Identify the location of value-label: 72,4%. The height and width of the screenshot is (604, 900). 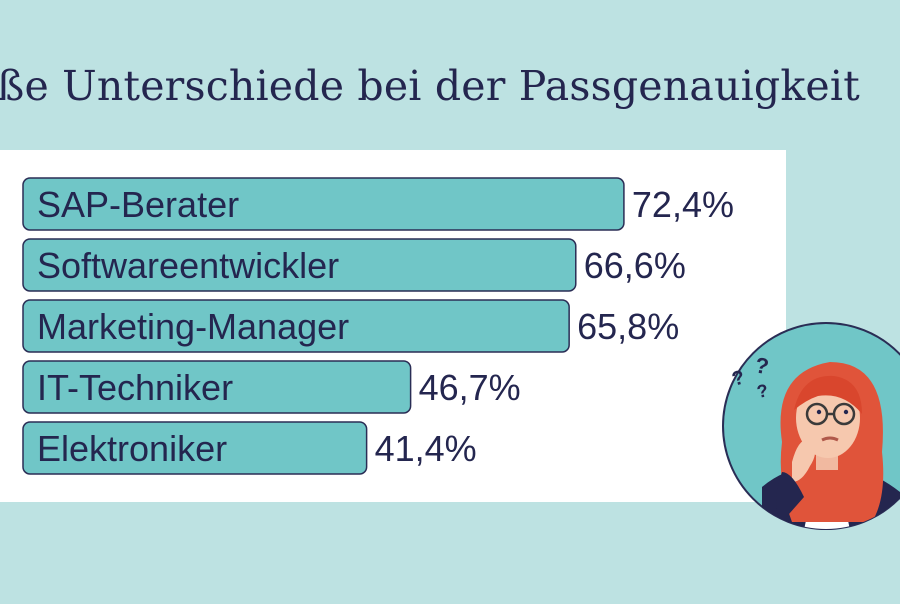
(683, 204).